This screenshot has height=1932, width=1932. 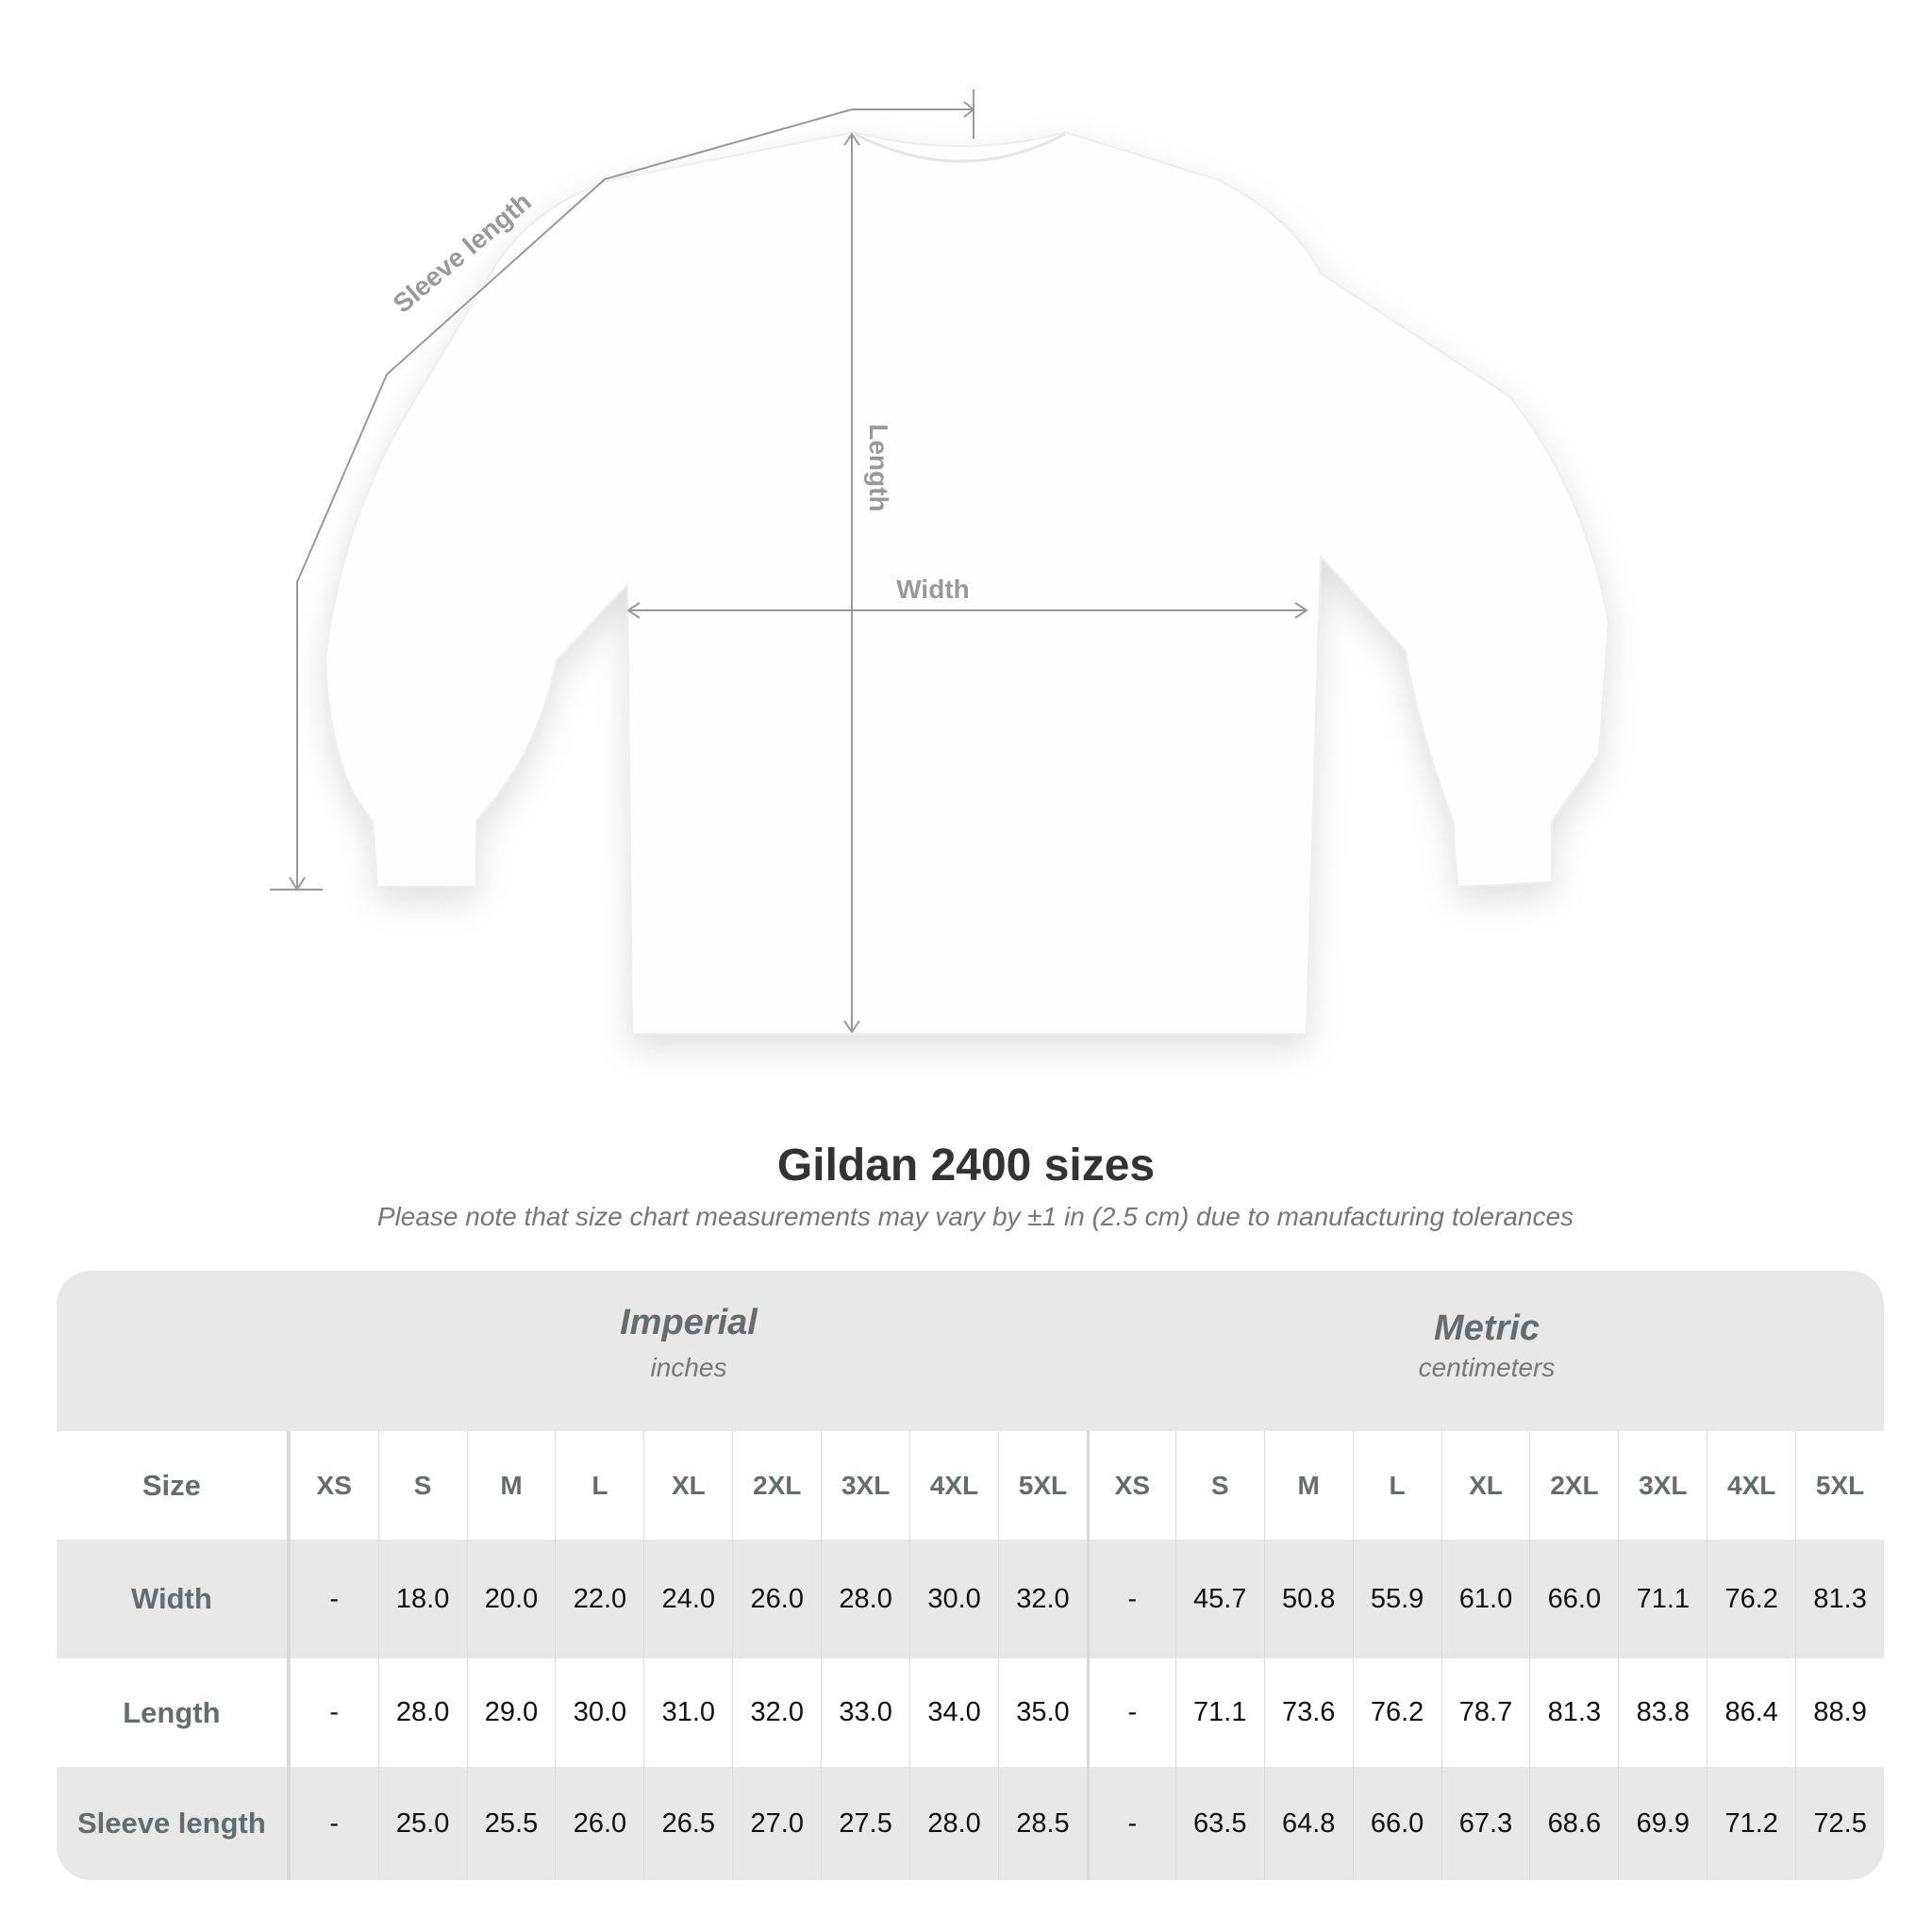 What do you see at coordinates (1486, 1486) in the screenshot?
I see `metric-size-header: XL` at bounding box center [1486, 1486].